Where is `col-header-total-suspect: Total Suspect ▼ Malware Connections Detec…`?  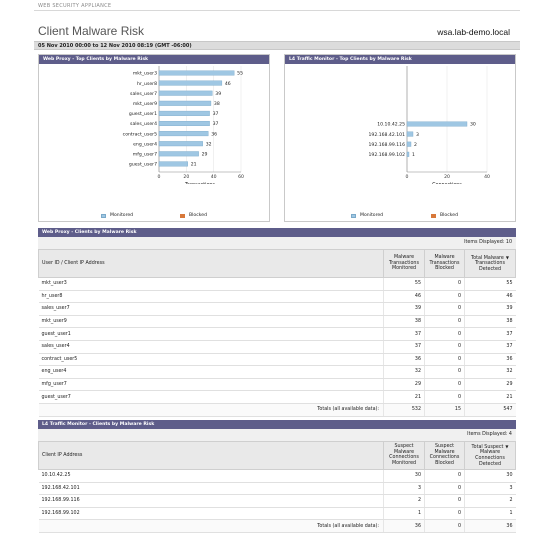
col-header-total-suspect: Total Suspect ▼ Malware Connections Detec… is located at coordinates (490, 455).